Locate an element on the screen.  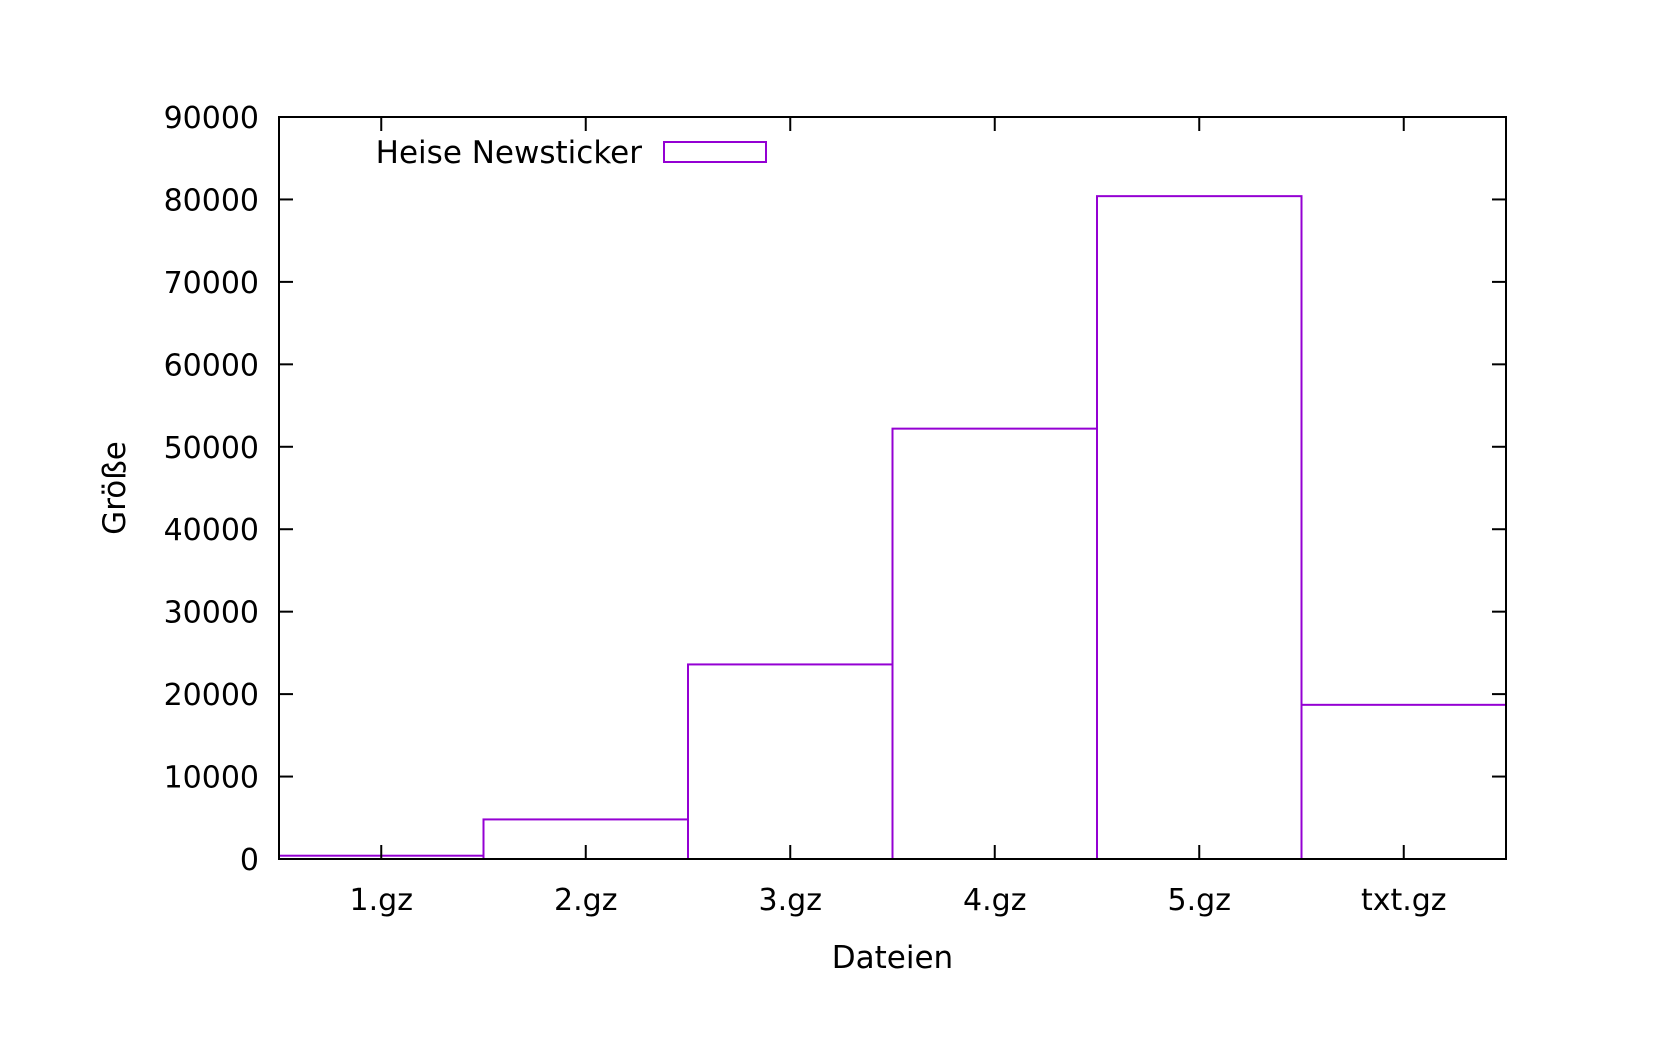
y-tick-label: 0 is located at coordinates (249, 860).